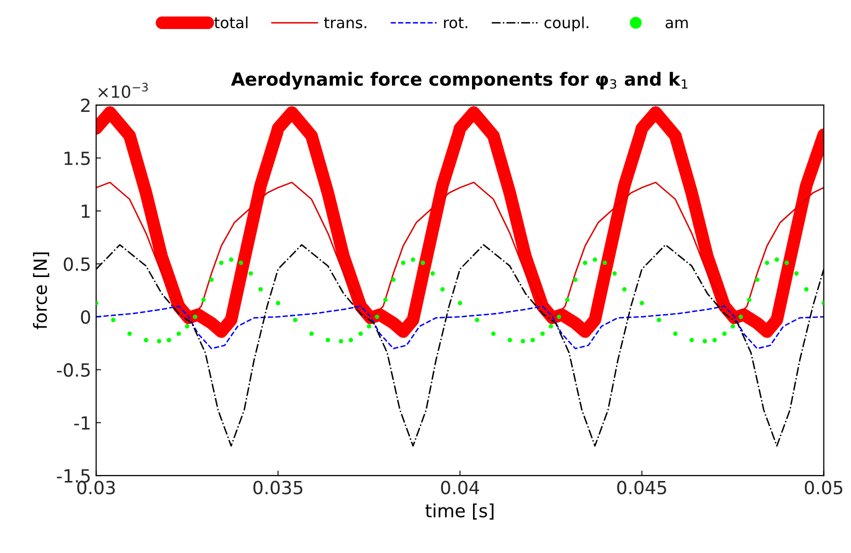 The width and height of the screenshot is (851, 553). I want to click on text: ×10$^{−3}$, so click(123, 90).